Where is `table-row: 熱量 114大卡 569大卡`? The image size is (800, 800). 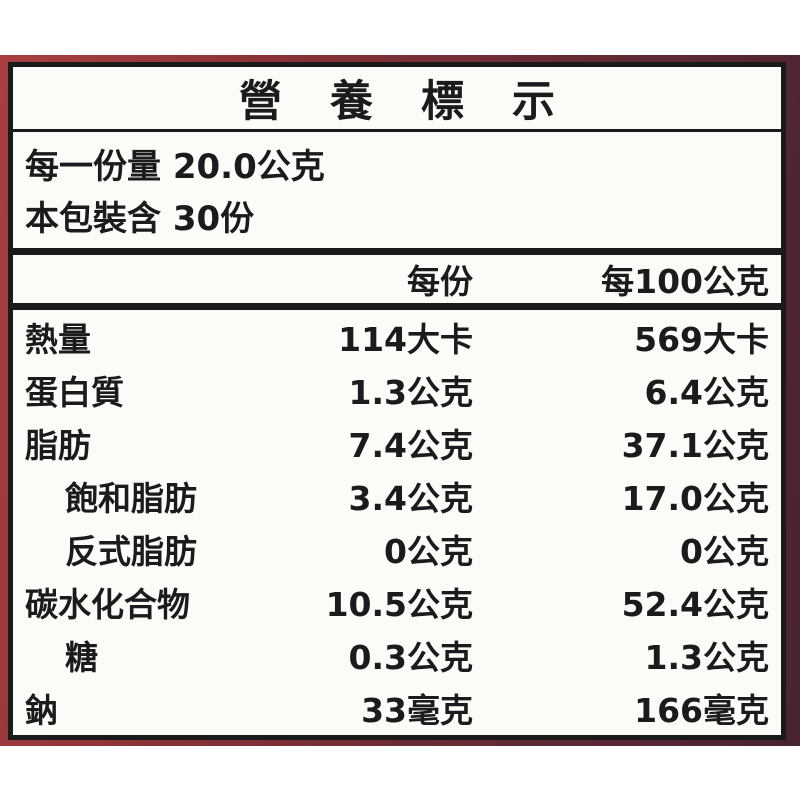
table-row: 熱量 114大卡 569大卡 is located at coordinates (397, 336).